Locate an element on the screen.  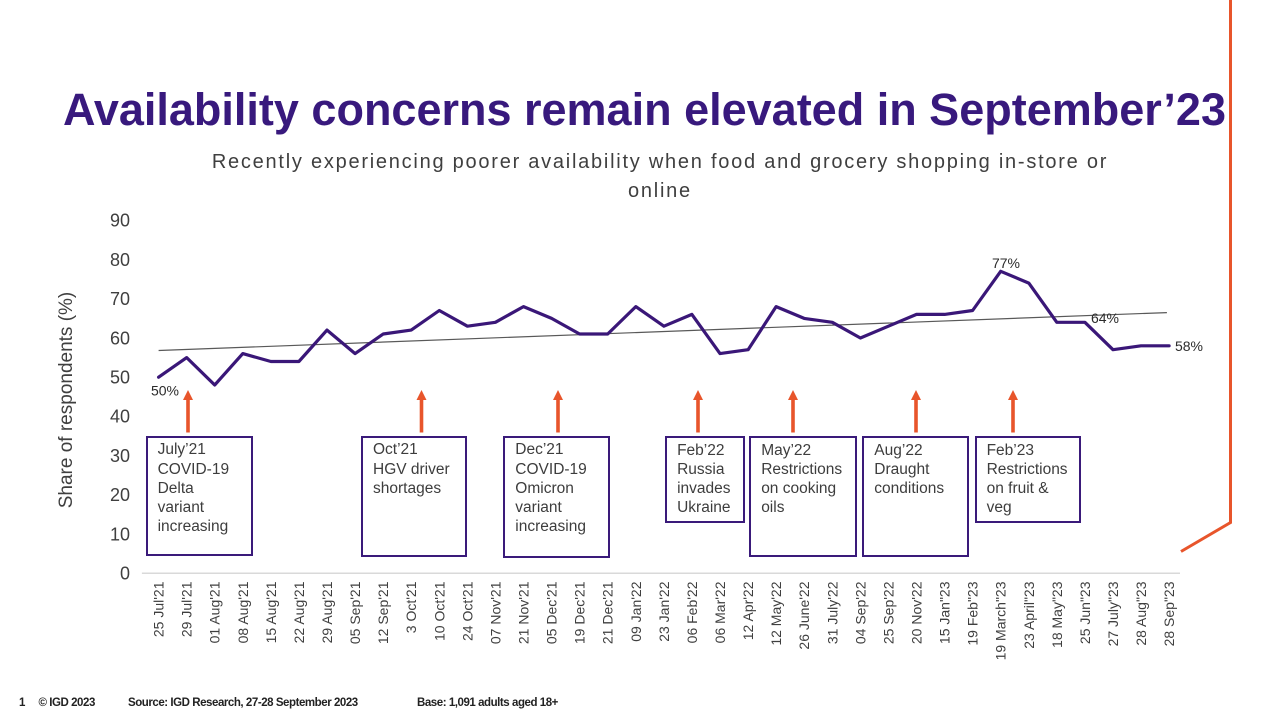
svg-text: 08 Aug'21 is located at coordinates (243, 612).